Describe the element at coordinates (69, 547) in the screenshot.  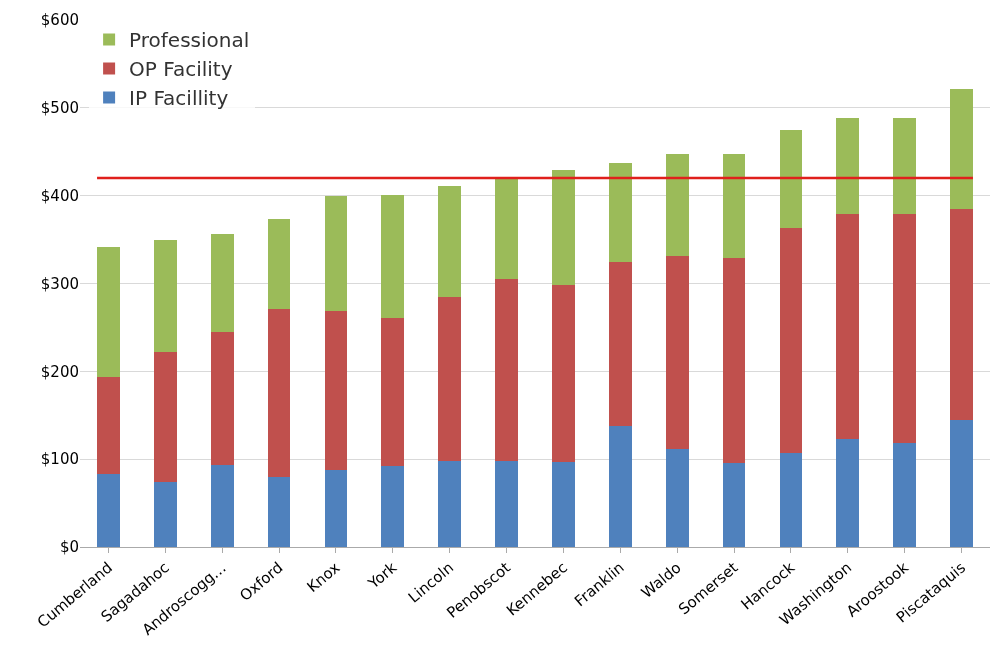
I see `y-tick-label: $0` at that location.